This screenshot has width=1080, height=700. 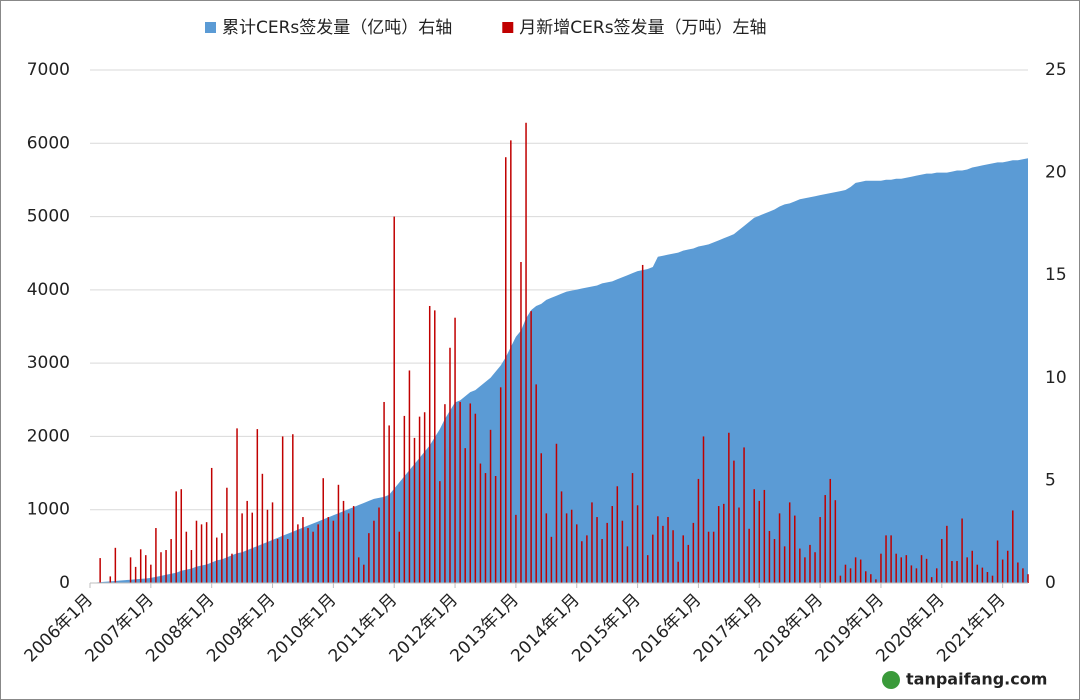 What do you see at coordinates (48, 70) in the screenshot?
I see `y-tick-label: 7000` at bounding box center [48, 70].